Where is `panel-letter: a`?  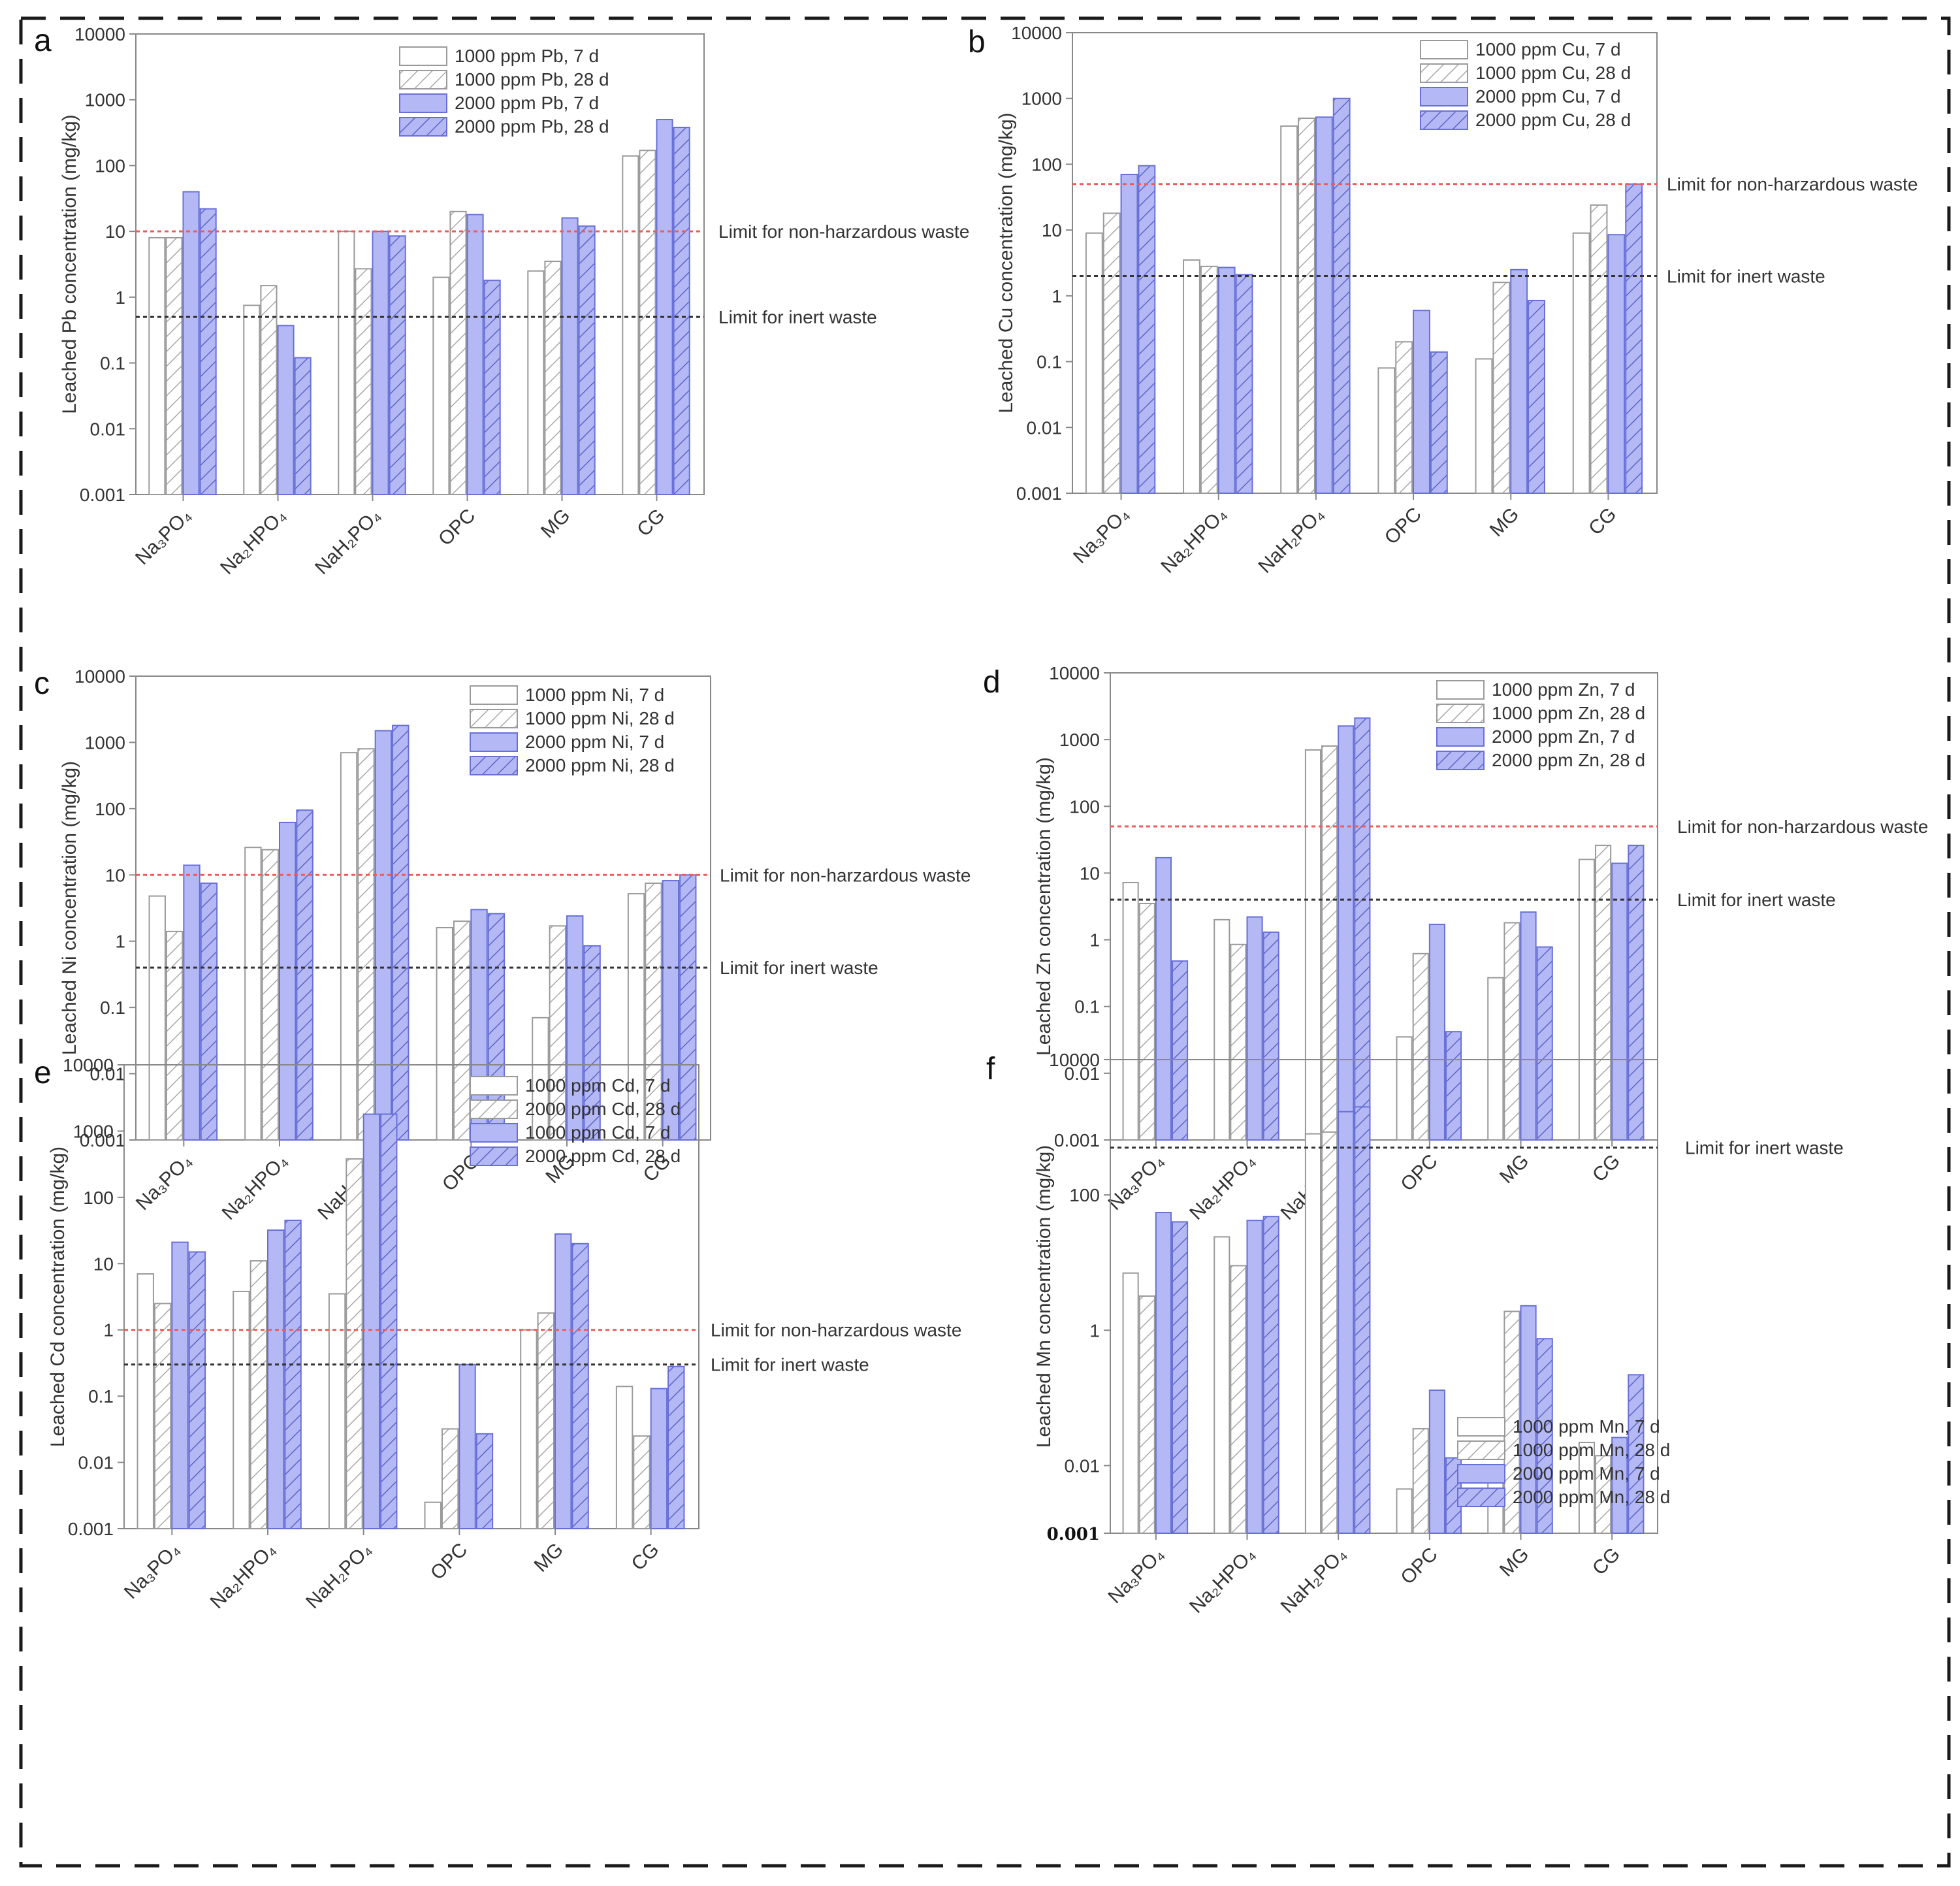
panel-letter: a is located at coordinates (43, 41).